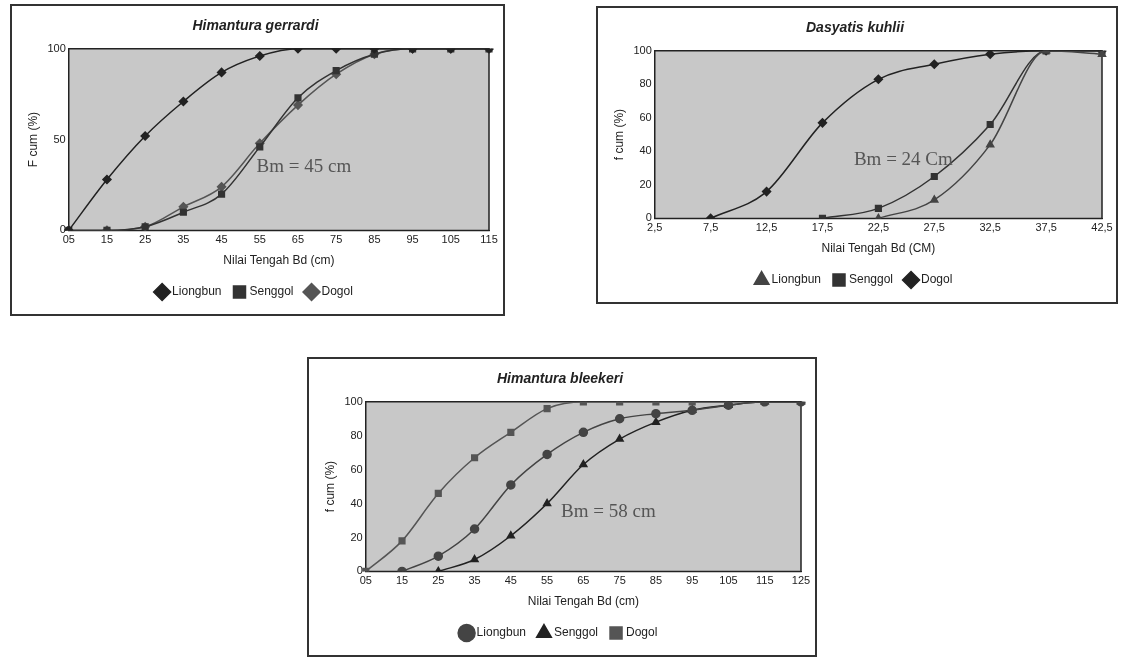 This screenshot has width=1129, height=662. What do you see at coordinates (878, 248) in the screenshot?
I see `x-axis-title: Nilai Tengah Bd (CM)` at bounding box center [878, 248].